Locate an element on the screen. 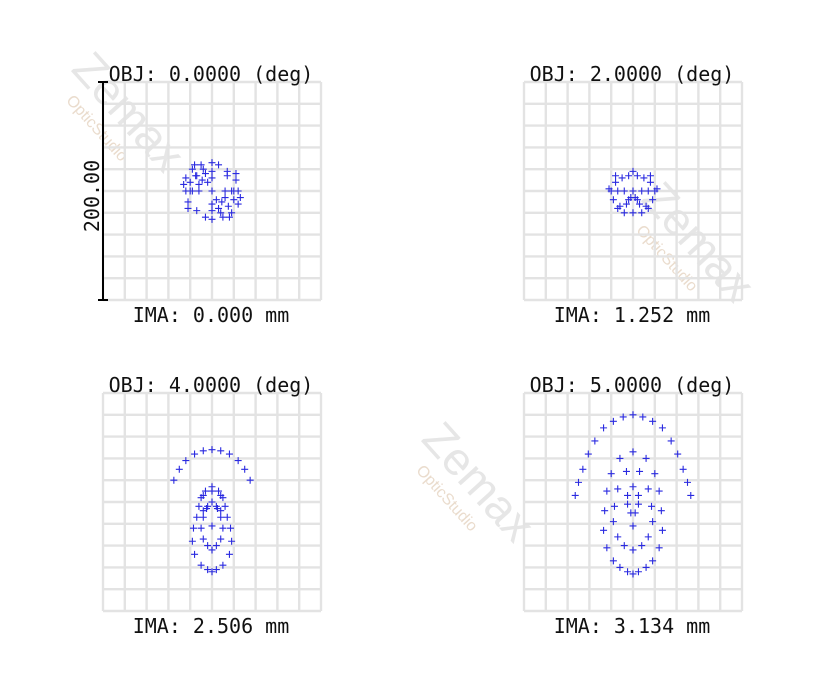  spot-panel-2: OBJ: 4.0000 (deg) IMA: 2.506 mm is located at coordinates (212, 505).